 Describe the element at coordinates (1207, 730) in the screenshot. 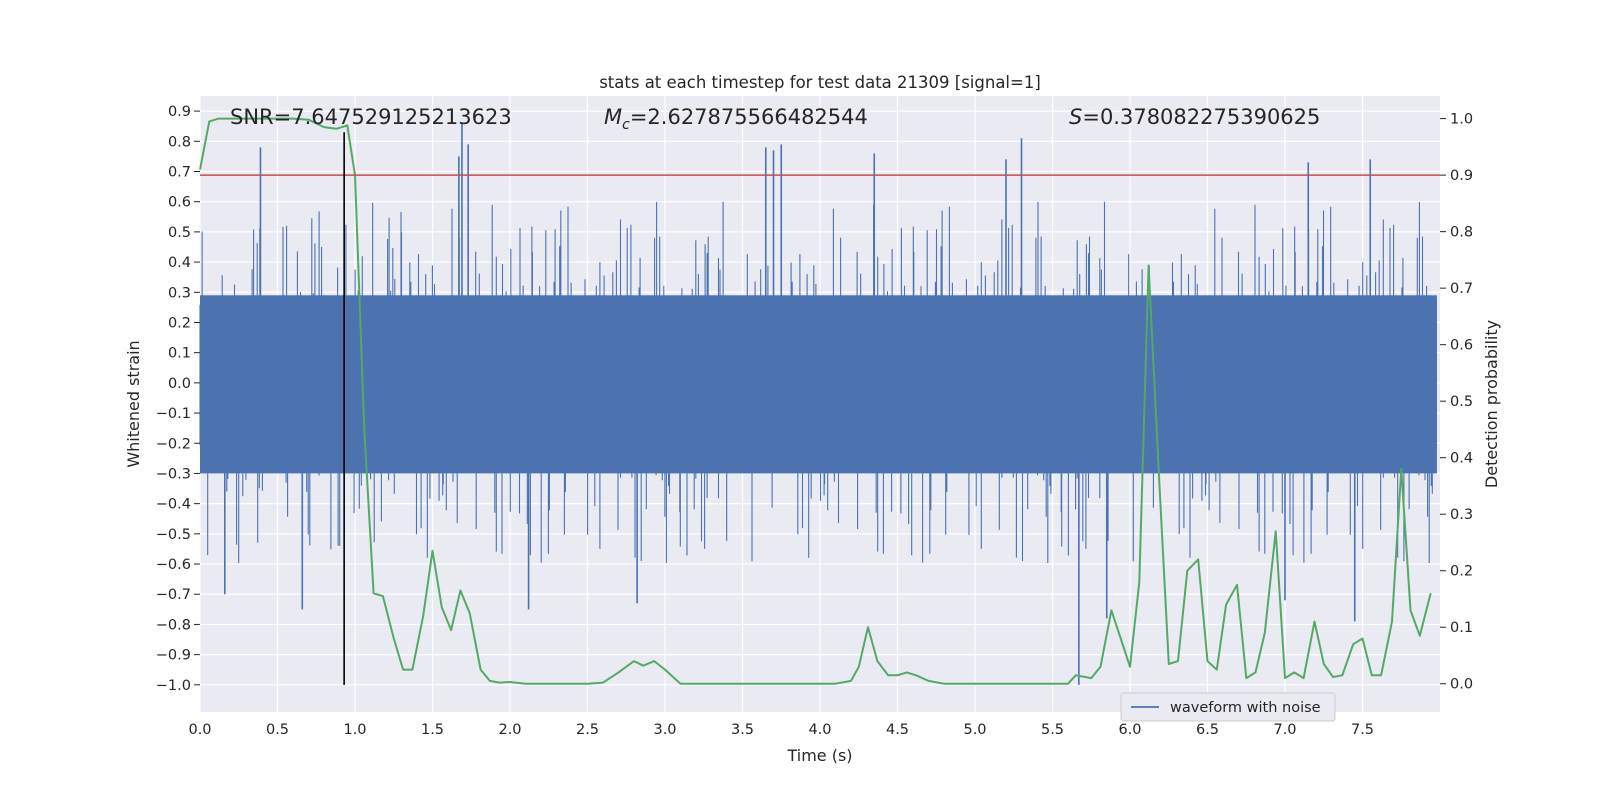

I see `x-tick-label: 6.5` at that location.